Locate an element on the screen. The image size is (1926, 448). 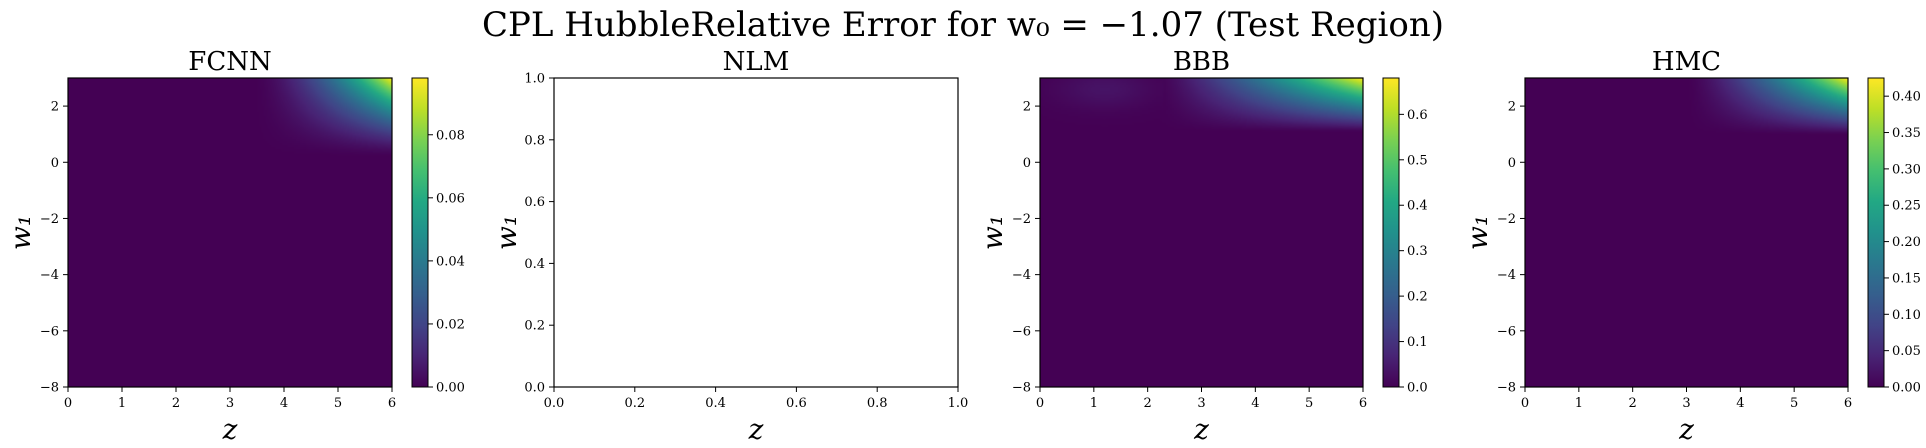
colorbar-tick-label: 0.40 is located at coordinates (1906, 97).